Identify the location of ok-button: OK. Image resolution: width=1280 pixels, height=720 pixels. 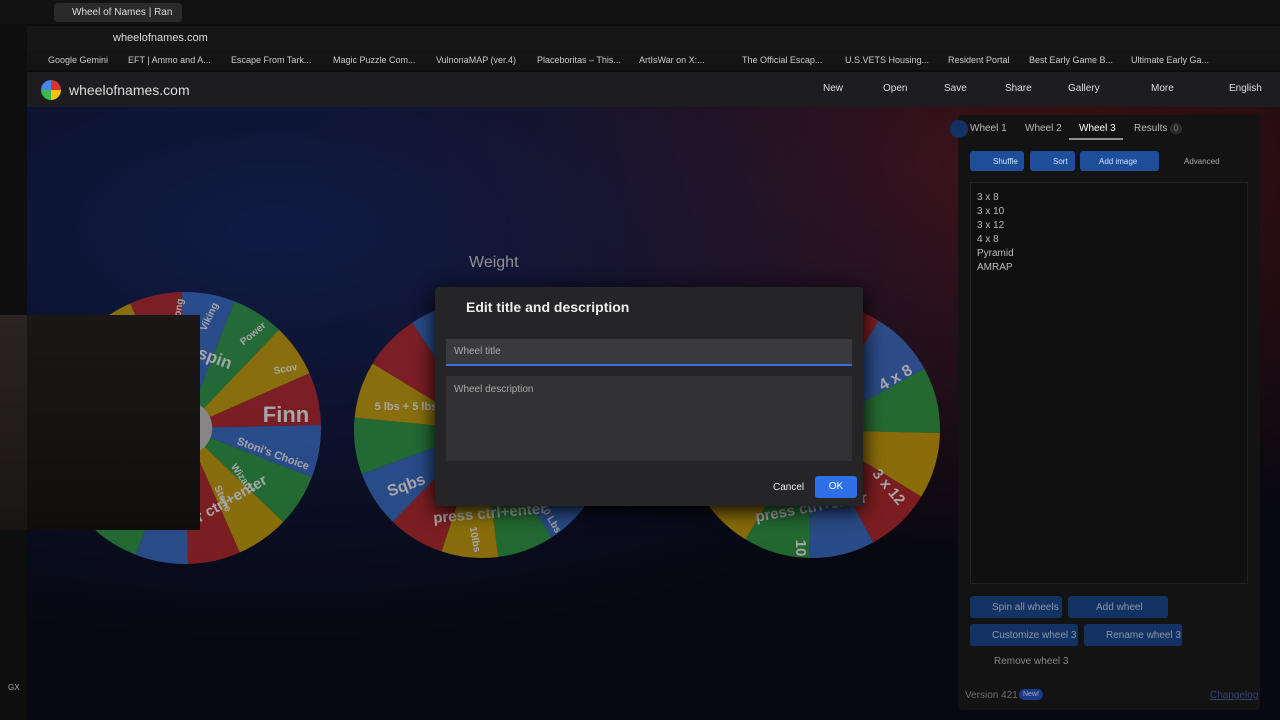
(836, 487).